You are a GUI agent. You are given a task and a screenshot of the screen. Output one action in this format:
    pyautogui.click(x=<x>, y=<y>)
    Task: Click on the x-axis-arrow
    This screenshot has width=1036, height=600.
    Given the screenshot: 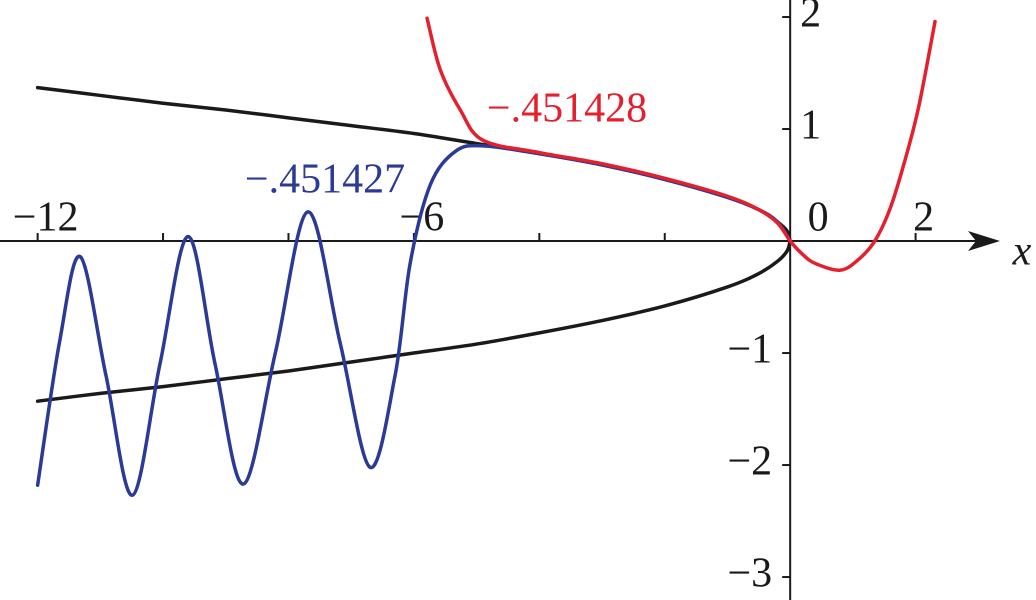 What is the action you would take?
    pyautogui.click(x=984, y=241)
    